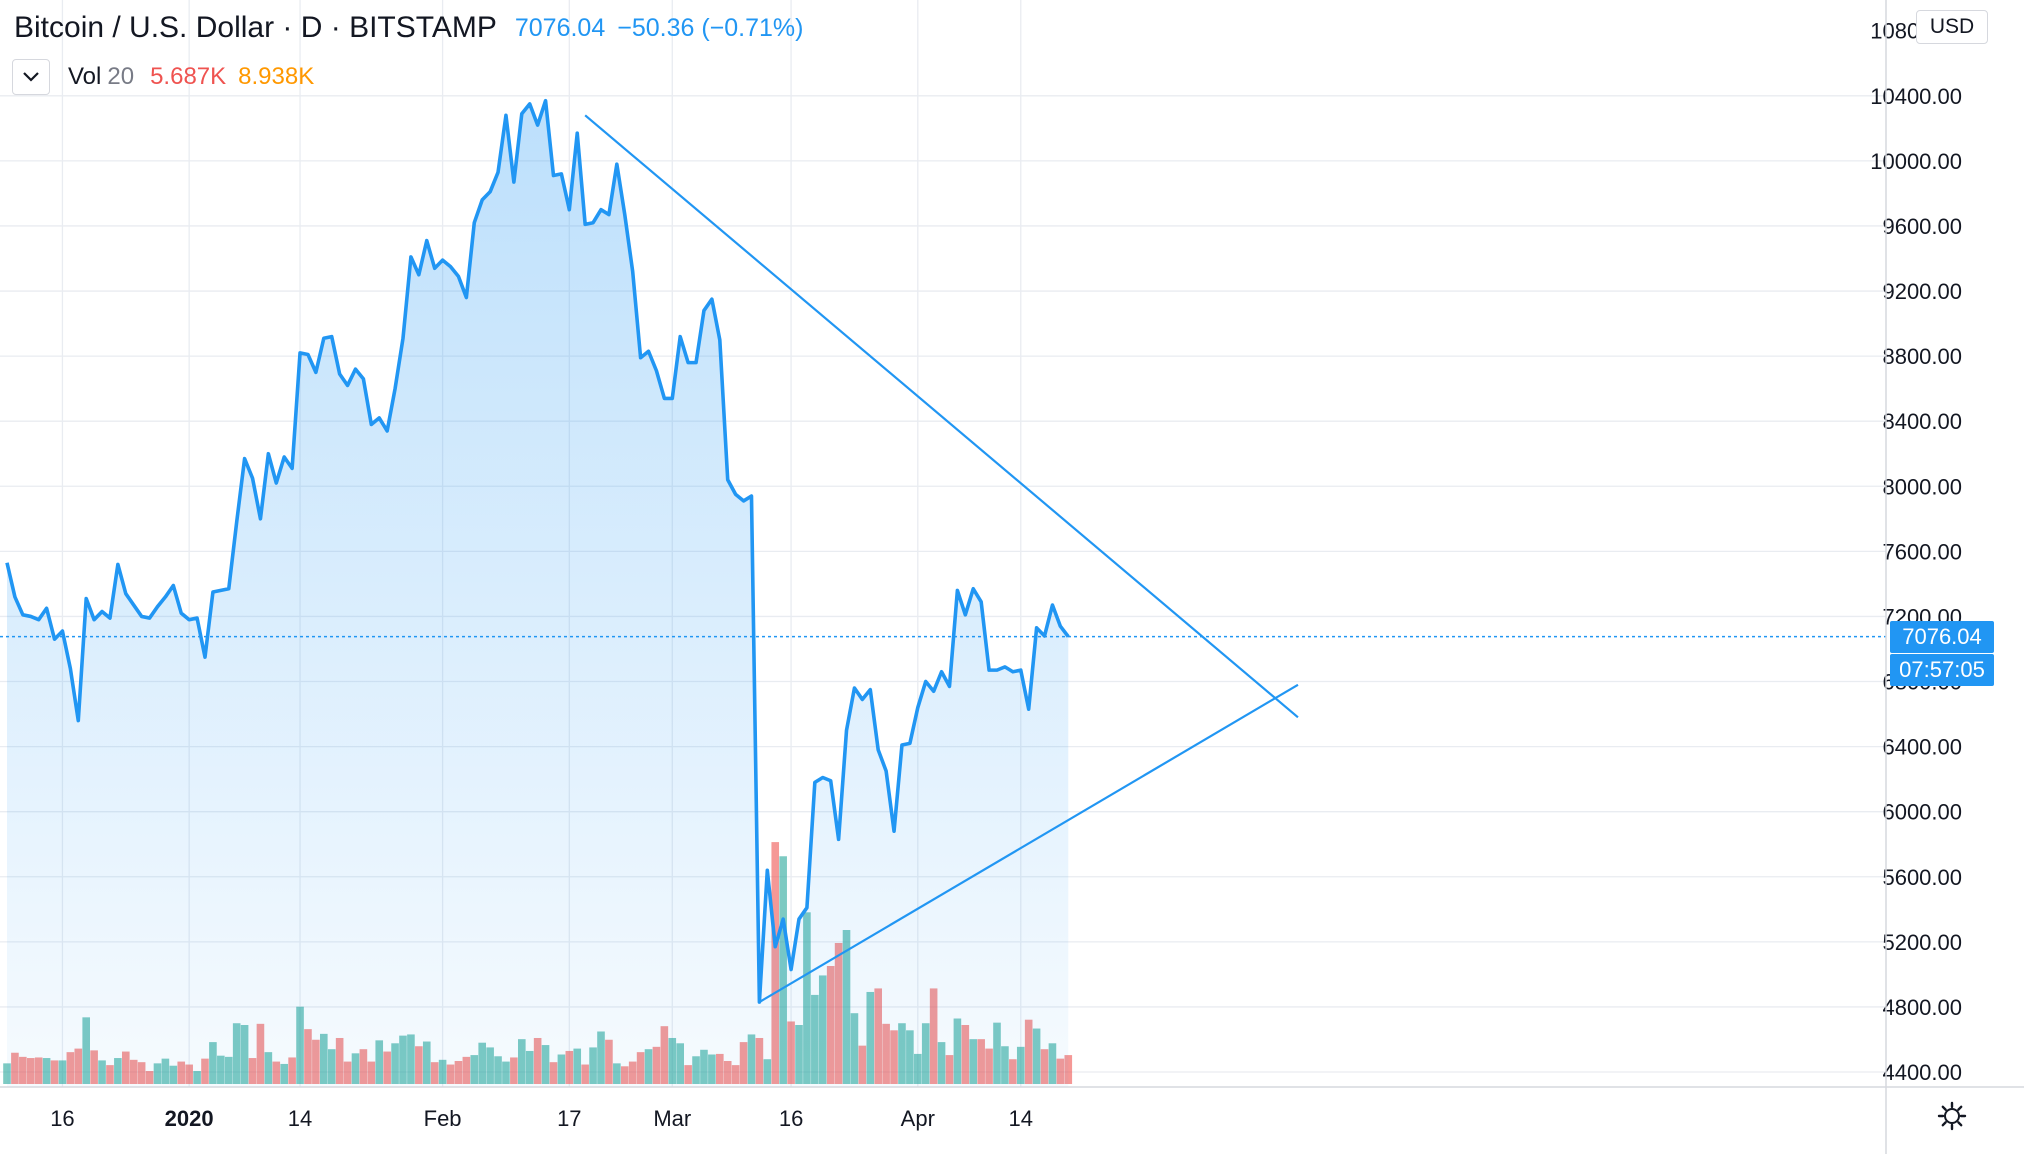  What do you see at coordinates (1916, 161) in the screenshot?
I see `y-tick-label: 10000.00` at bounding box center [1916, 161].